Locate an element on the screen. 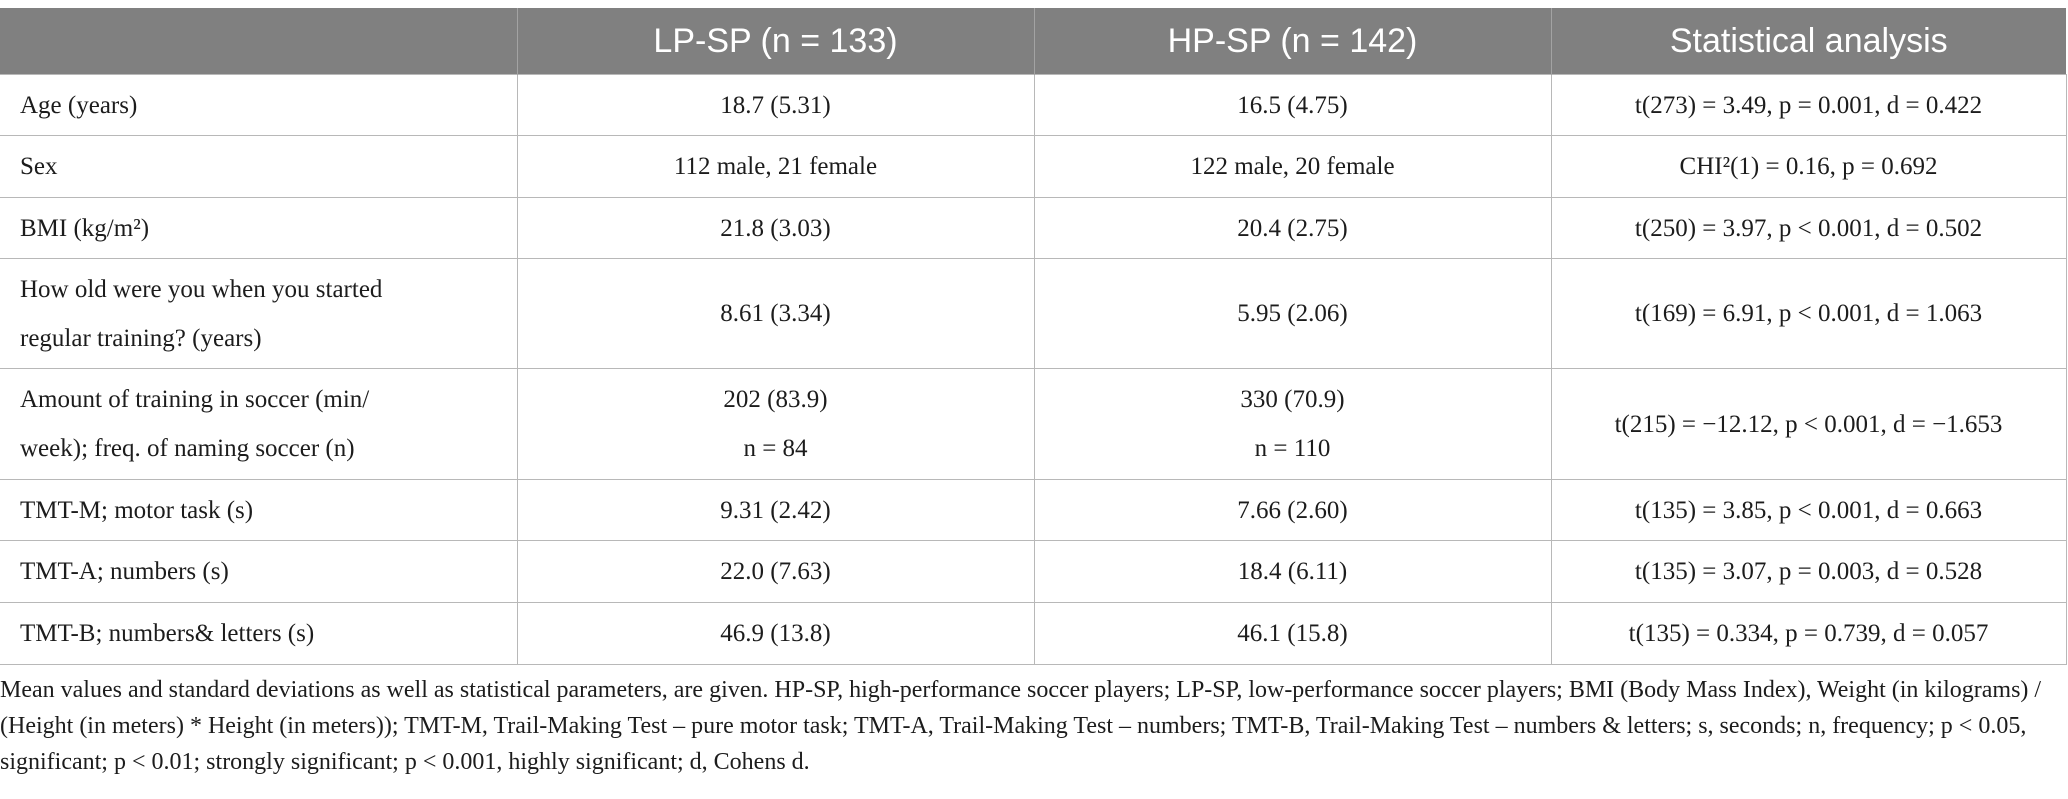 This screenshot has height=799, width=2068. row-label-line: regular training? (years) is located at coordinates (141, 338).